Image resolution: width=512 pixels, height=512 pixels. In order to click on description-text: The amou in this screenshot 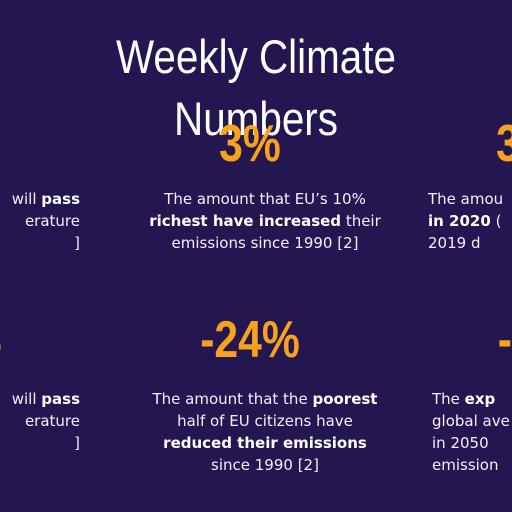, I will do `click(466, 199)`.